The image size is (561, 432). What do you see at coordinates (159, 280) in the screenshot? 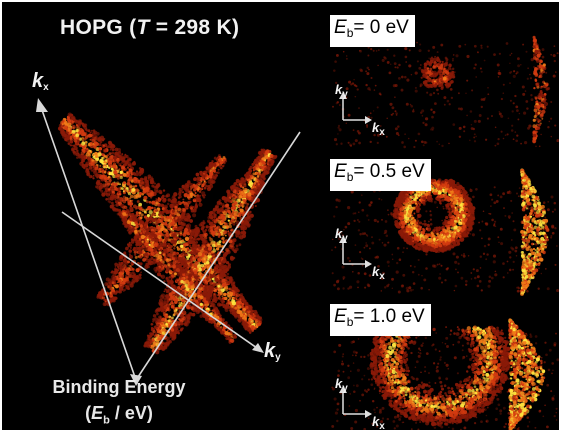
I see `ky-axis-line` at bounding box center [159, 280].